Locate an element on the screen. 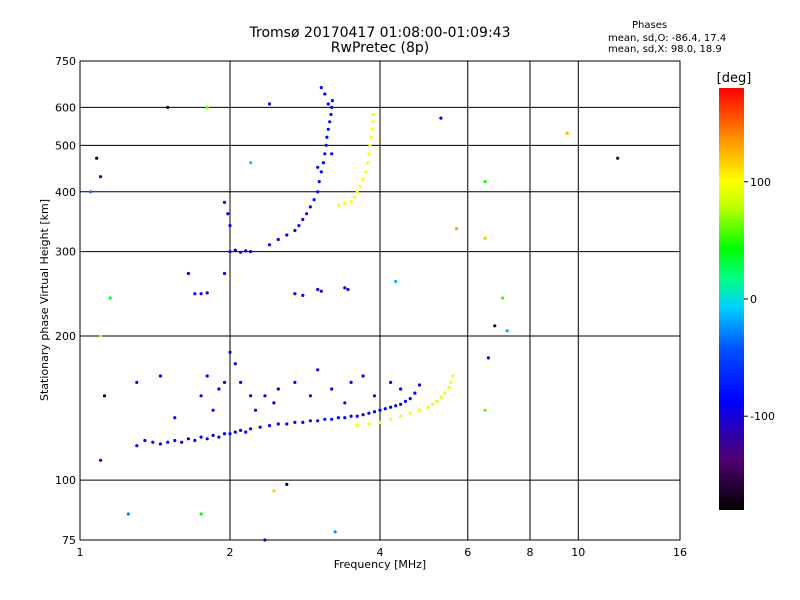 The width and height of the screenshot is (800, 600). phases-o-mode-stats: mean, sd,O: -86.4, 17.4 is located at coordinates (667, 38).